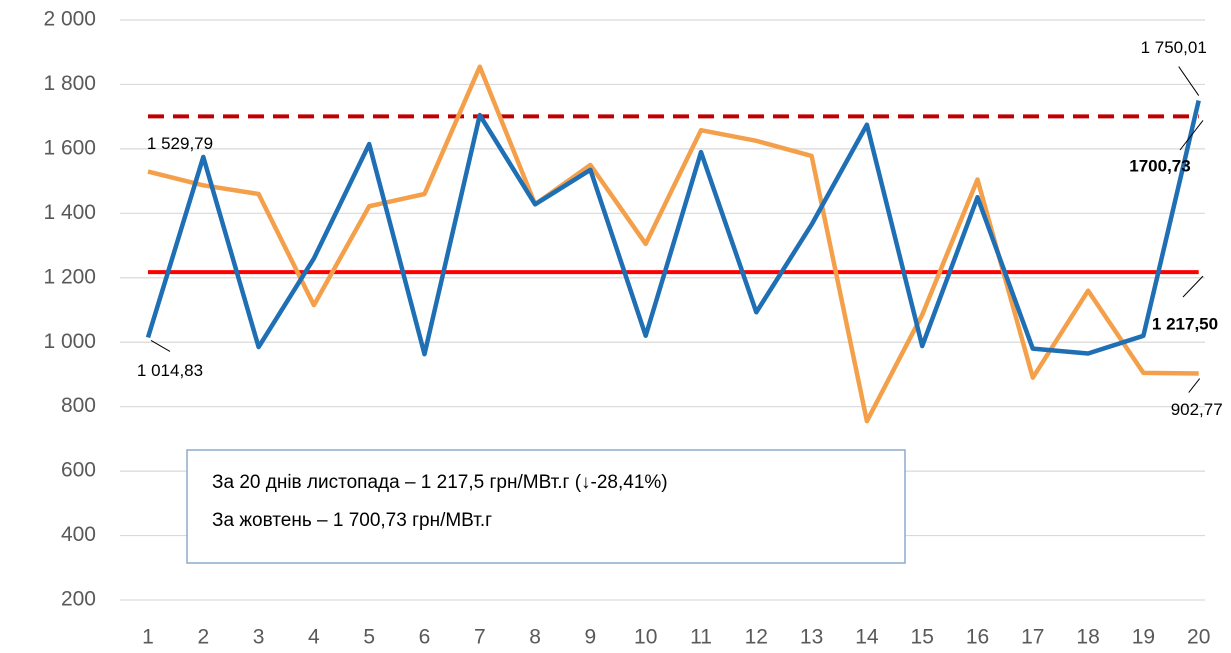  What do you see at coordinates (425, 637) in the screenshot?
I see `x-tick-label: 6` at bounding box center [425, 637].